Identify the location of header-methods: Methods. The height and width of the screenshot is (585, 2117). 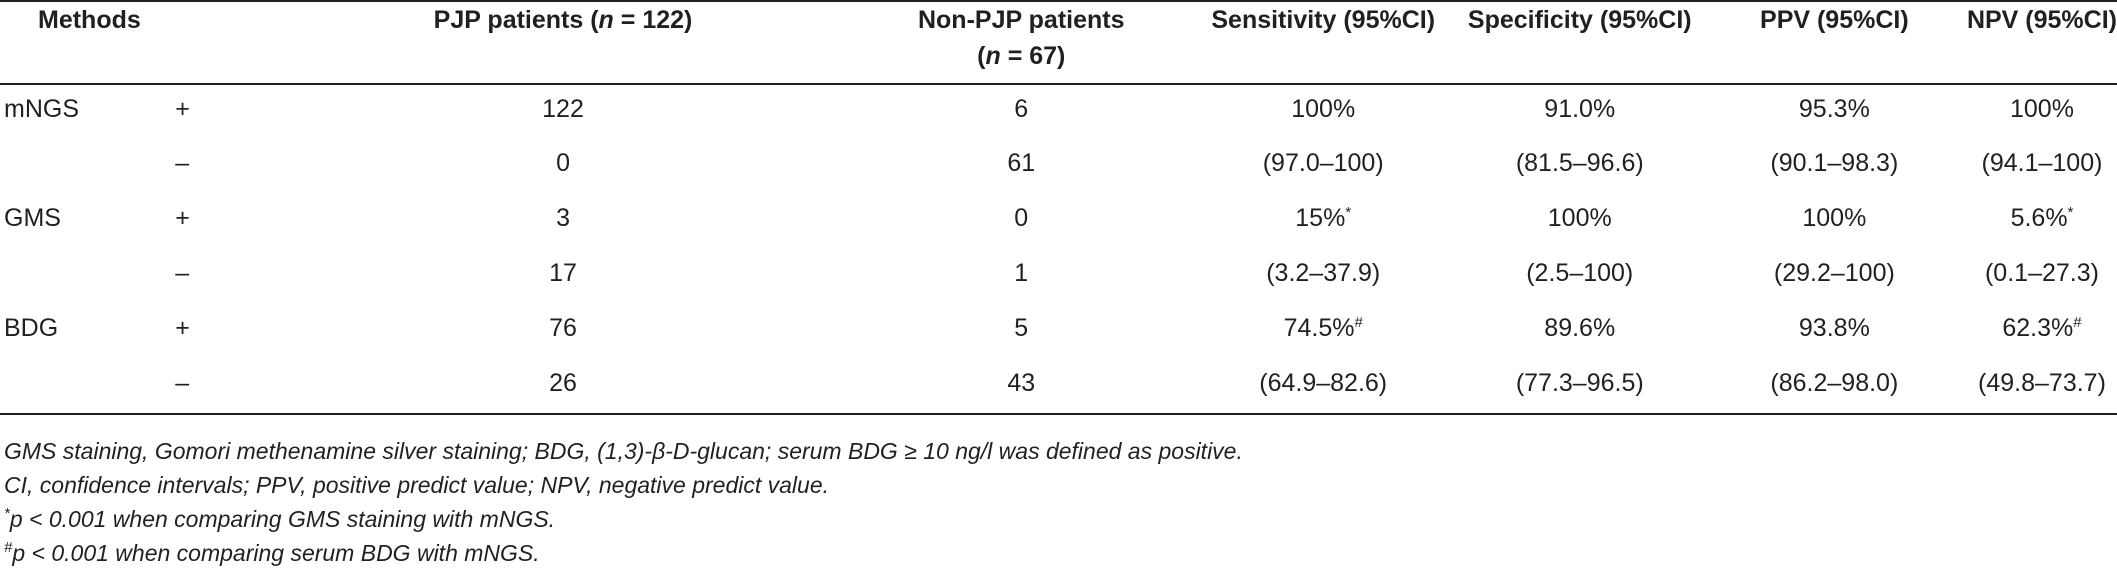
(89, 20).